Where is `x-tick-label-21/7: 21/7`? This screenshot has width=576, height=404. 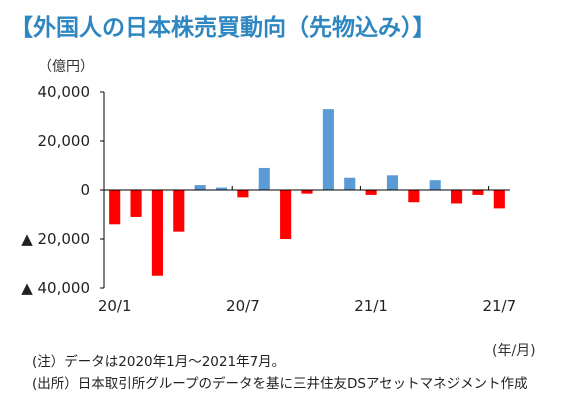
x-tick-label-21/7: 21/7 is located at coordinates (499, 306).